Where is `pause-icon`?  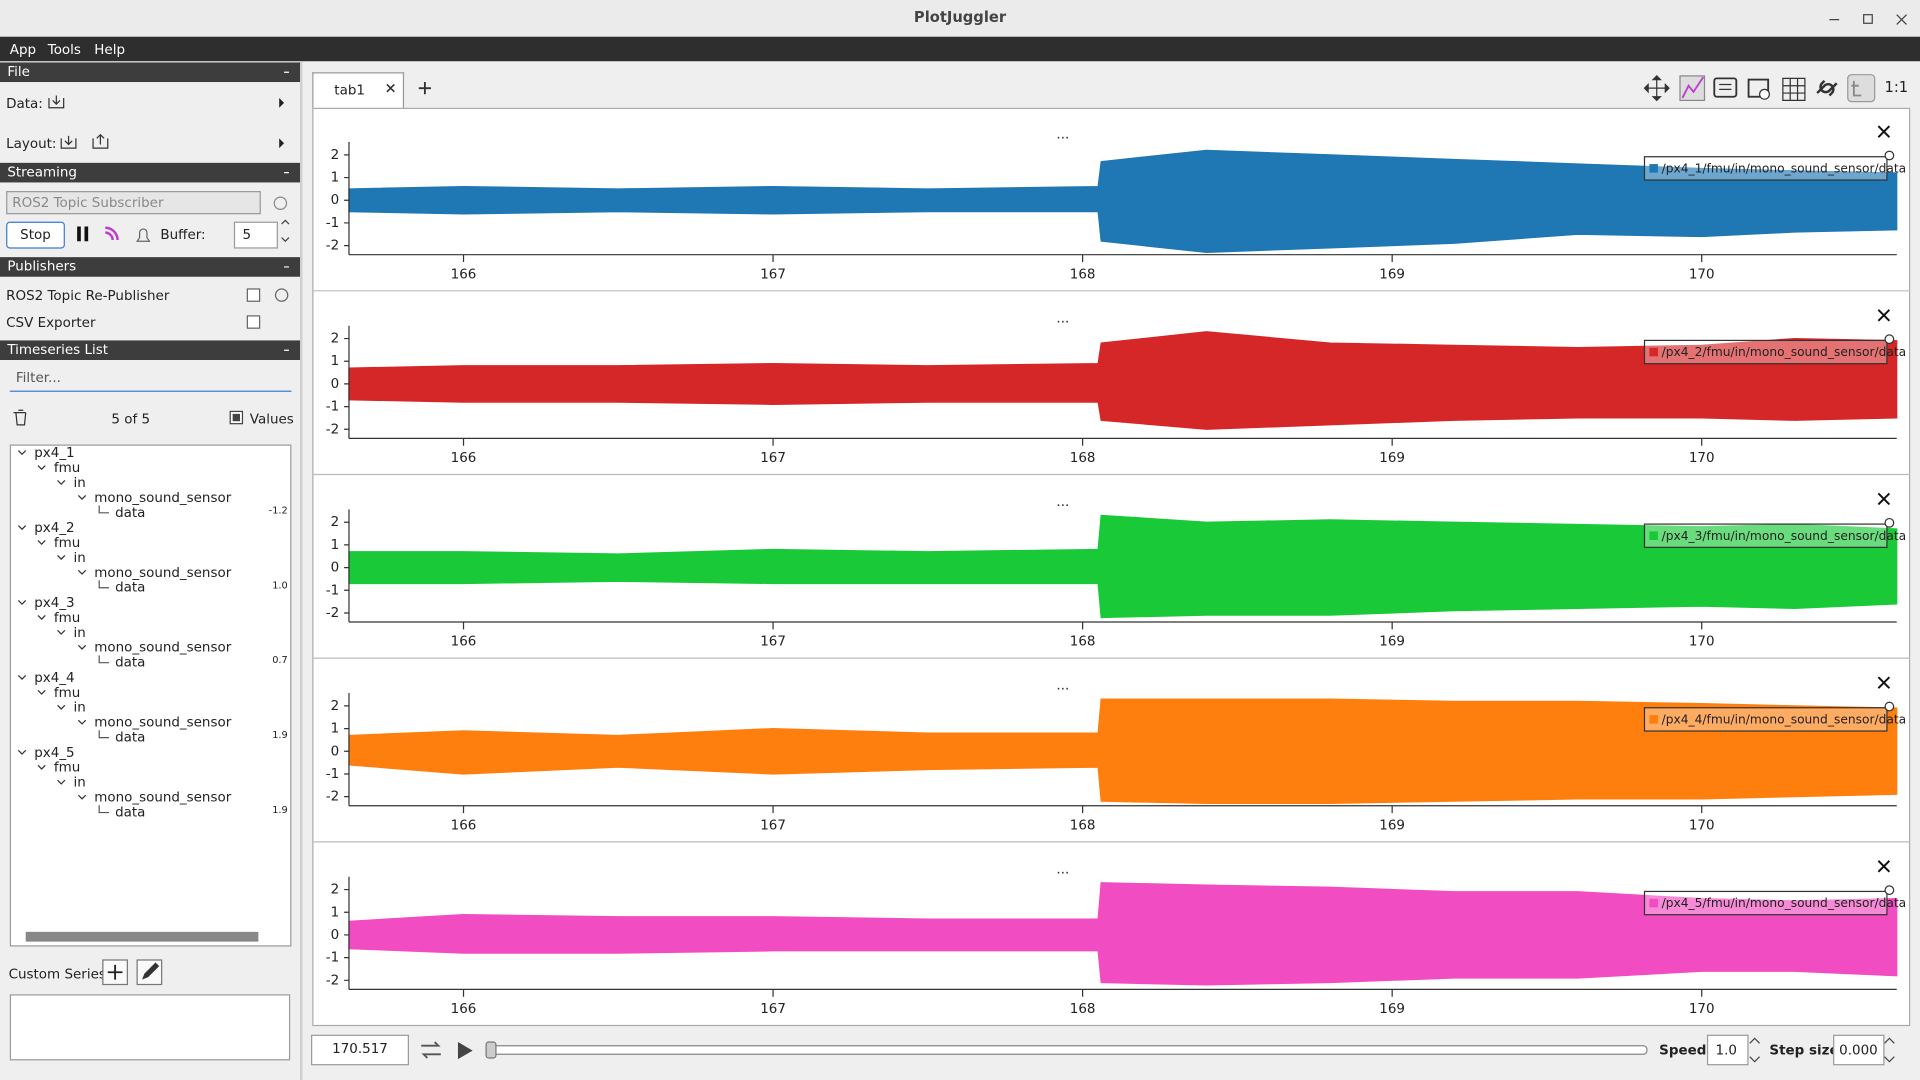 pause-icon is located at coordinates (83, 234).